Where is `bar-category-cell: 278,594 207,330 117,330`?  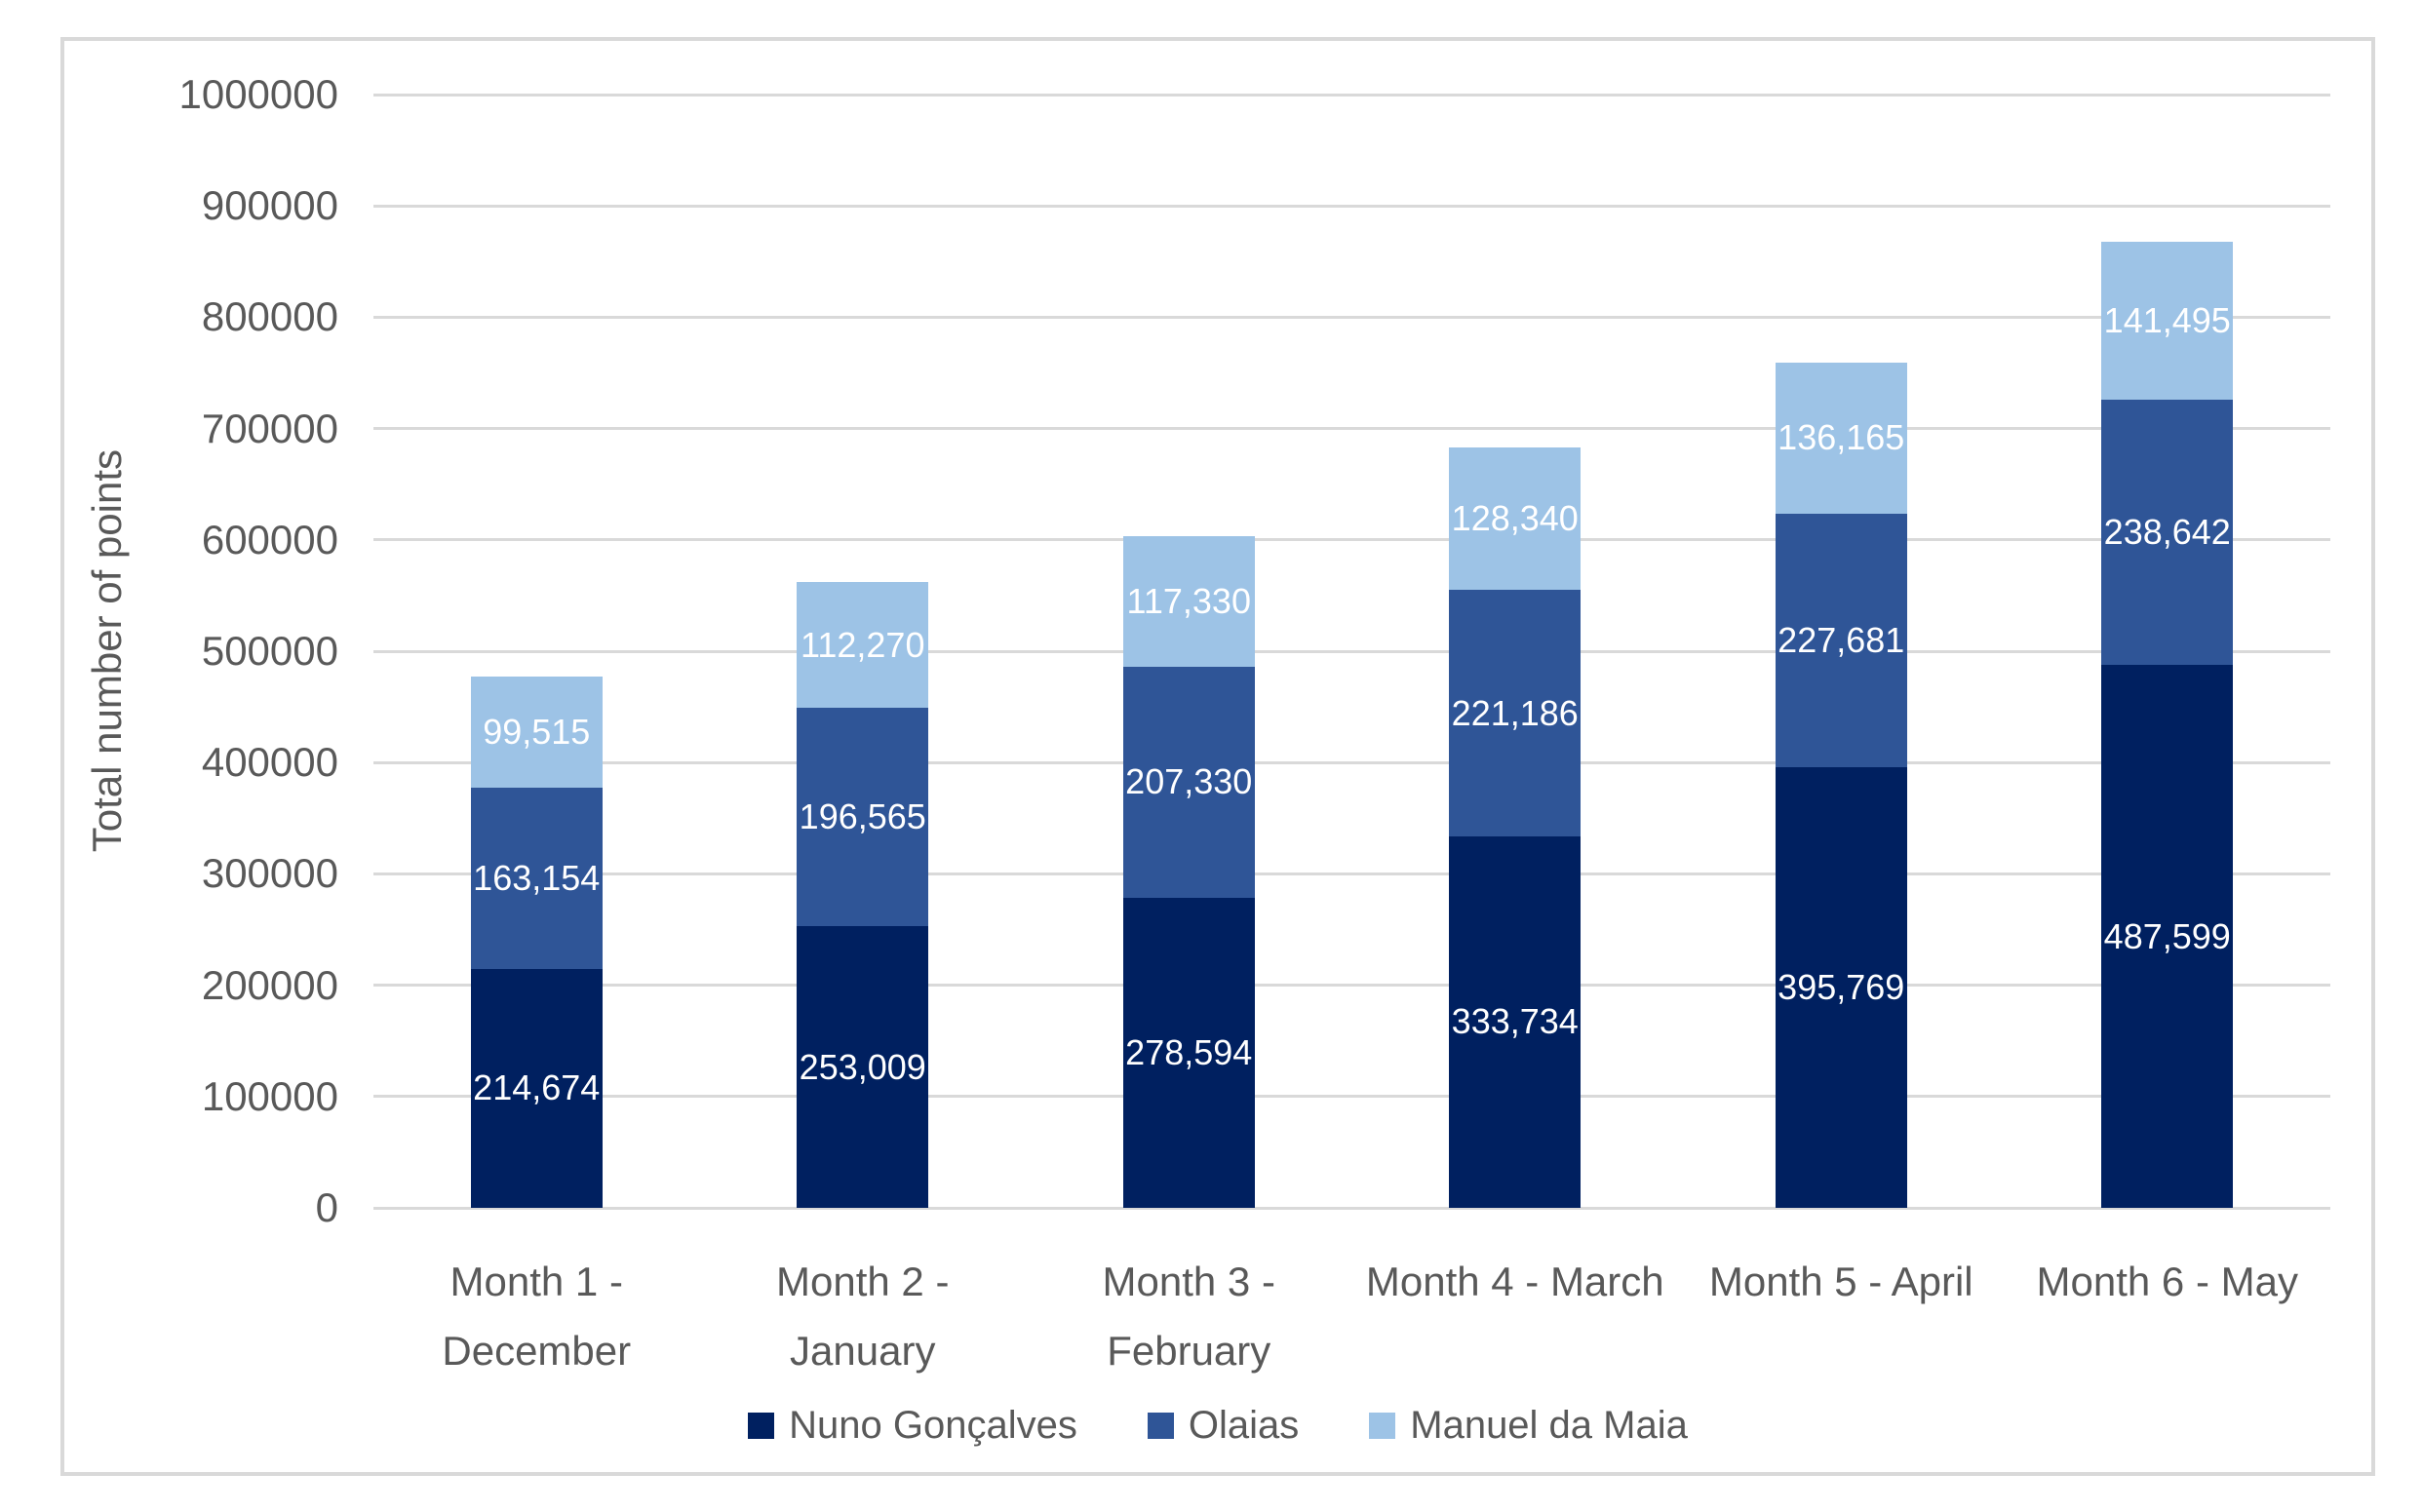
bar-category-cell: 278,594 207,330 117,330 is located at coordinates (1189, 651).